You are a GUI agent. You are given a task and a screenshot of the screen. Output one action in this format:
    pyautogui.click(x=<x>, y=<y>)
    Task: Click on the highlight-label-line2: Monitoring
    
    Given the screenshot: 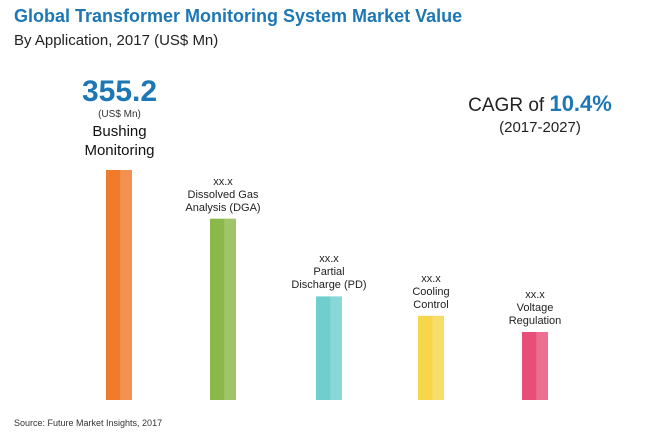 What is the action you would take?
    pyautogui.click(x=119, y=150)
    